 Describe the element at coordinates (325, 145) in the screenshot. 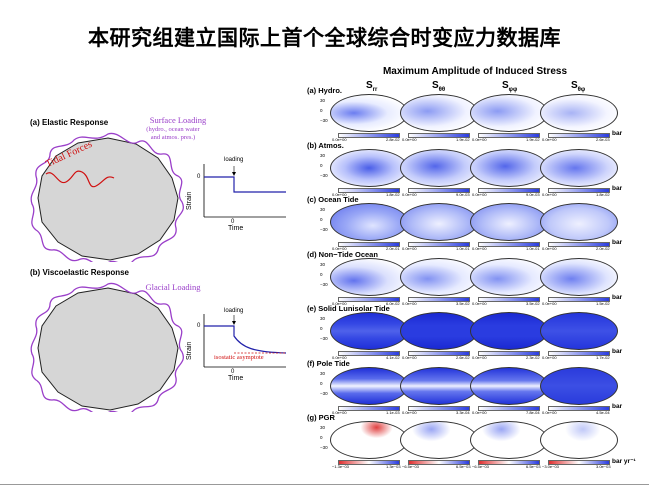

I see `stress-row-label: (b) Atmos.` at that location.